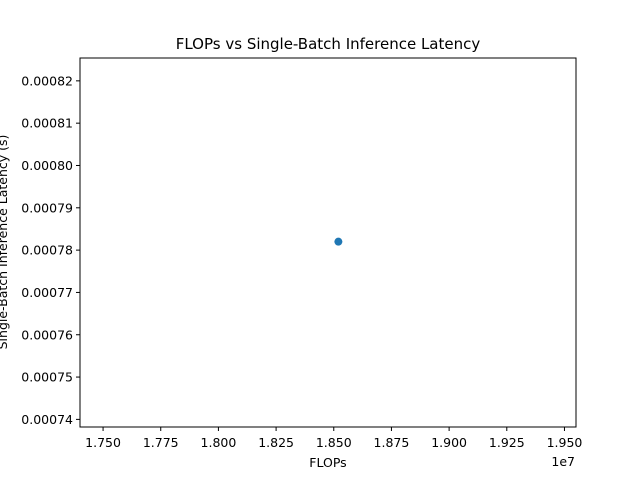  Describe the element at coordinates (47, 80) in the screenshot. I see `y-tick-label: 0.00082` at that location.